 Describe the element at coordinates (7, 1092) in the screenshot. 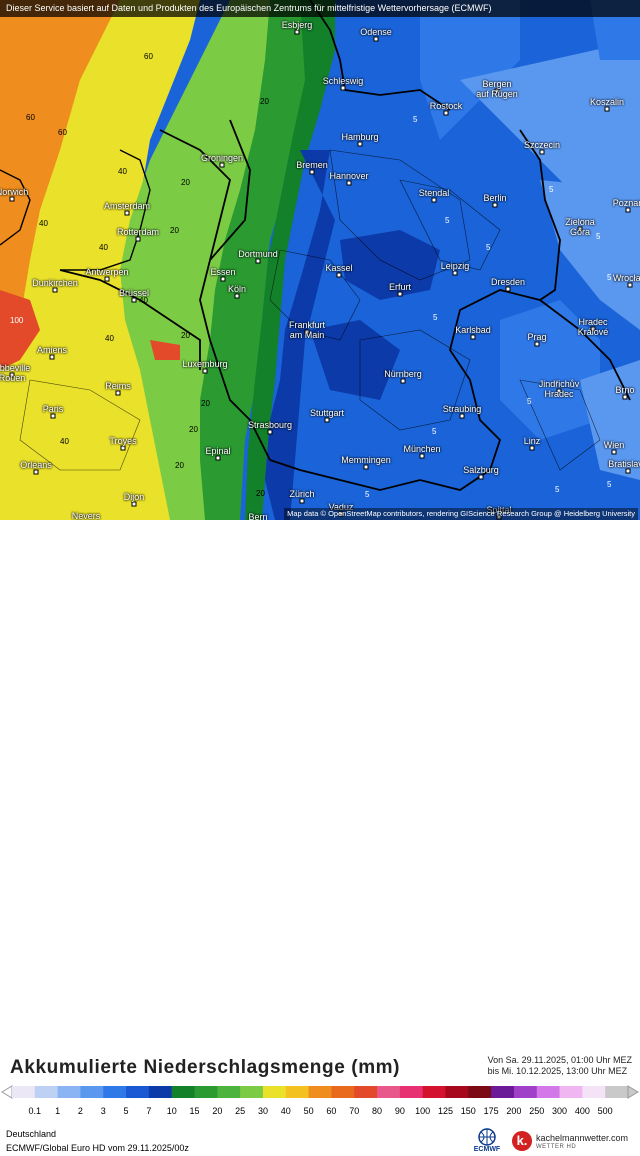

I see `scale-min-arrow` at that location.